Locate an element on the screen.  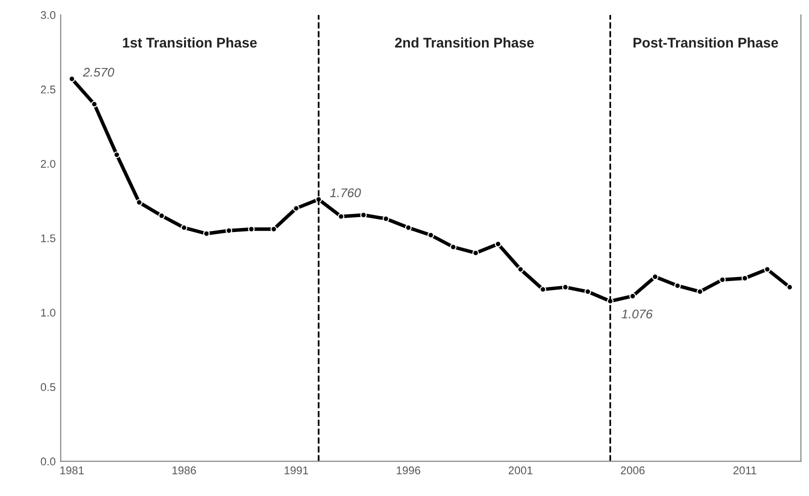
x-tick-label: 1996 is located at coordinates (408, 470).